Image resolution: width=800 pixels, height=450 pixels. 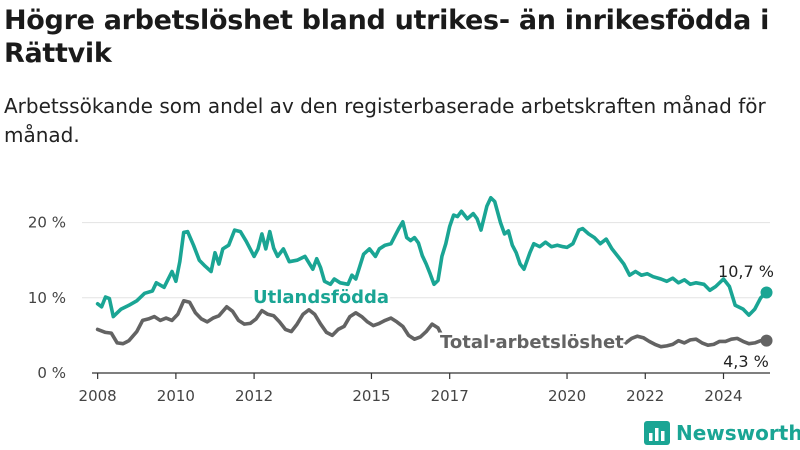 What do you see at coordinates (47, 223) in the screenshot?
I see `y-tick-label: 20 %` at bounding box center [47, 223].